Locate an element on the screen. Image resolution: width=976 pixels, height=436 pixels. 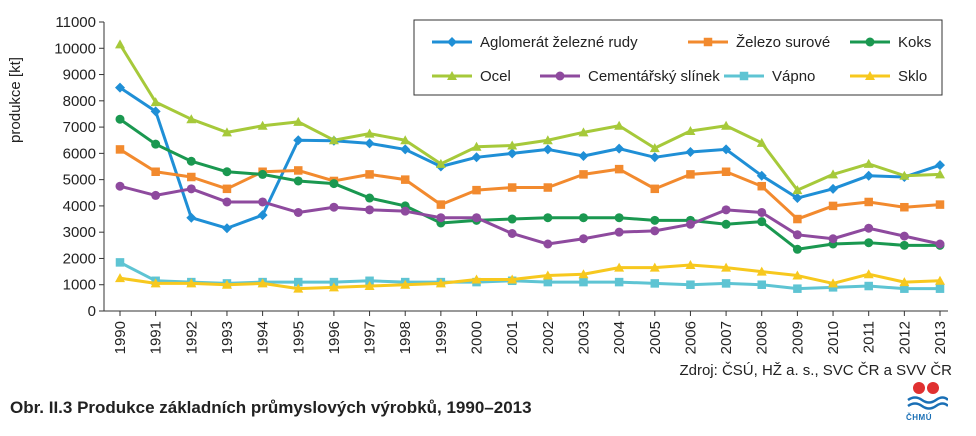
legend-label: Cementářský slínek is located at coordinates (654, 76).